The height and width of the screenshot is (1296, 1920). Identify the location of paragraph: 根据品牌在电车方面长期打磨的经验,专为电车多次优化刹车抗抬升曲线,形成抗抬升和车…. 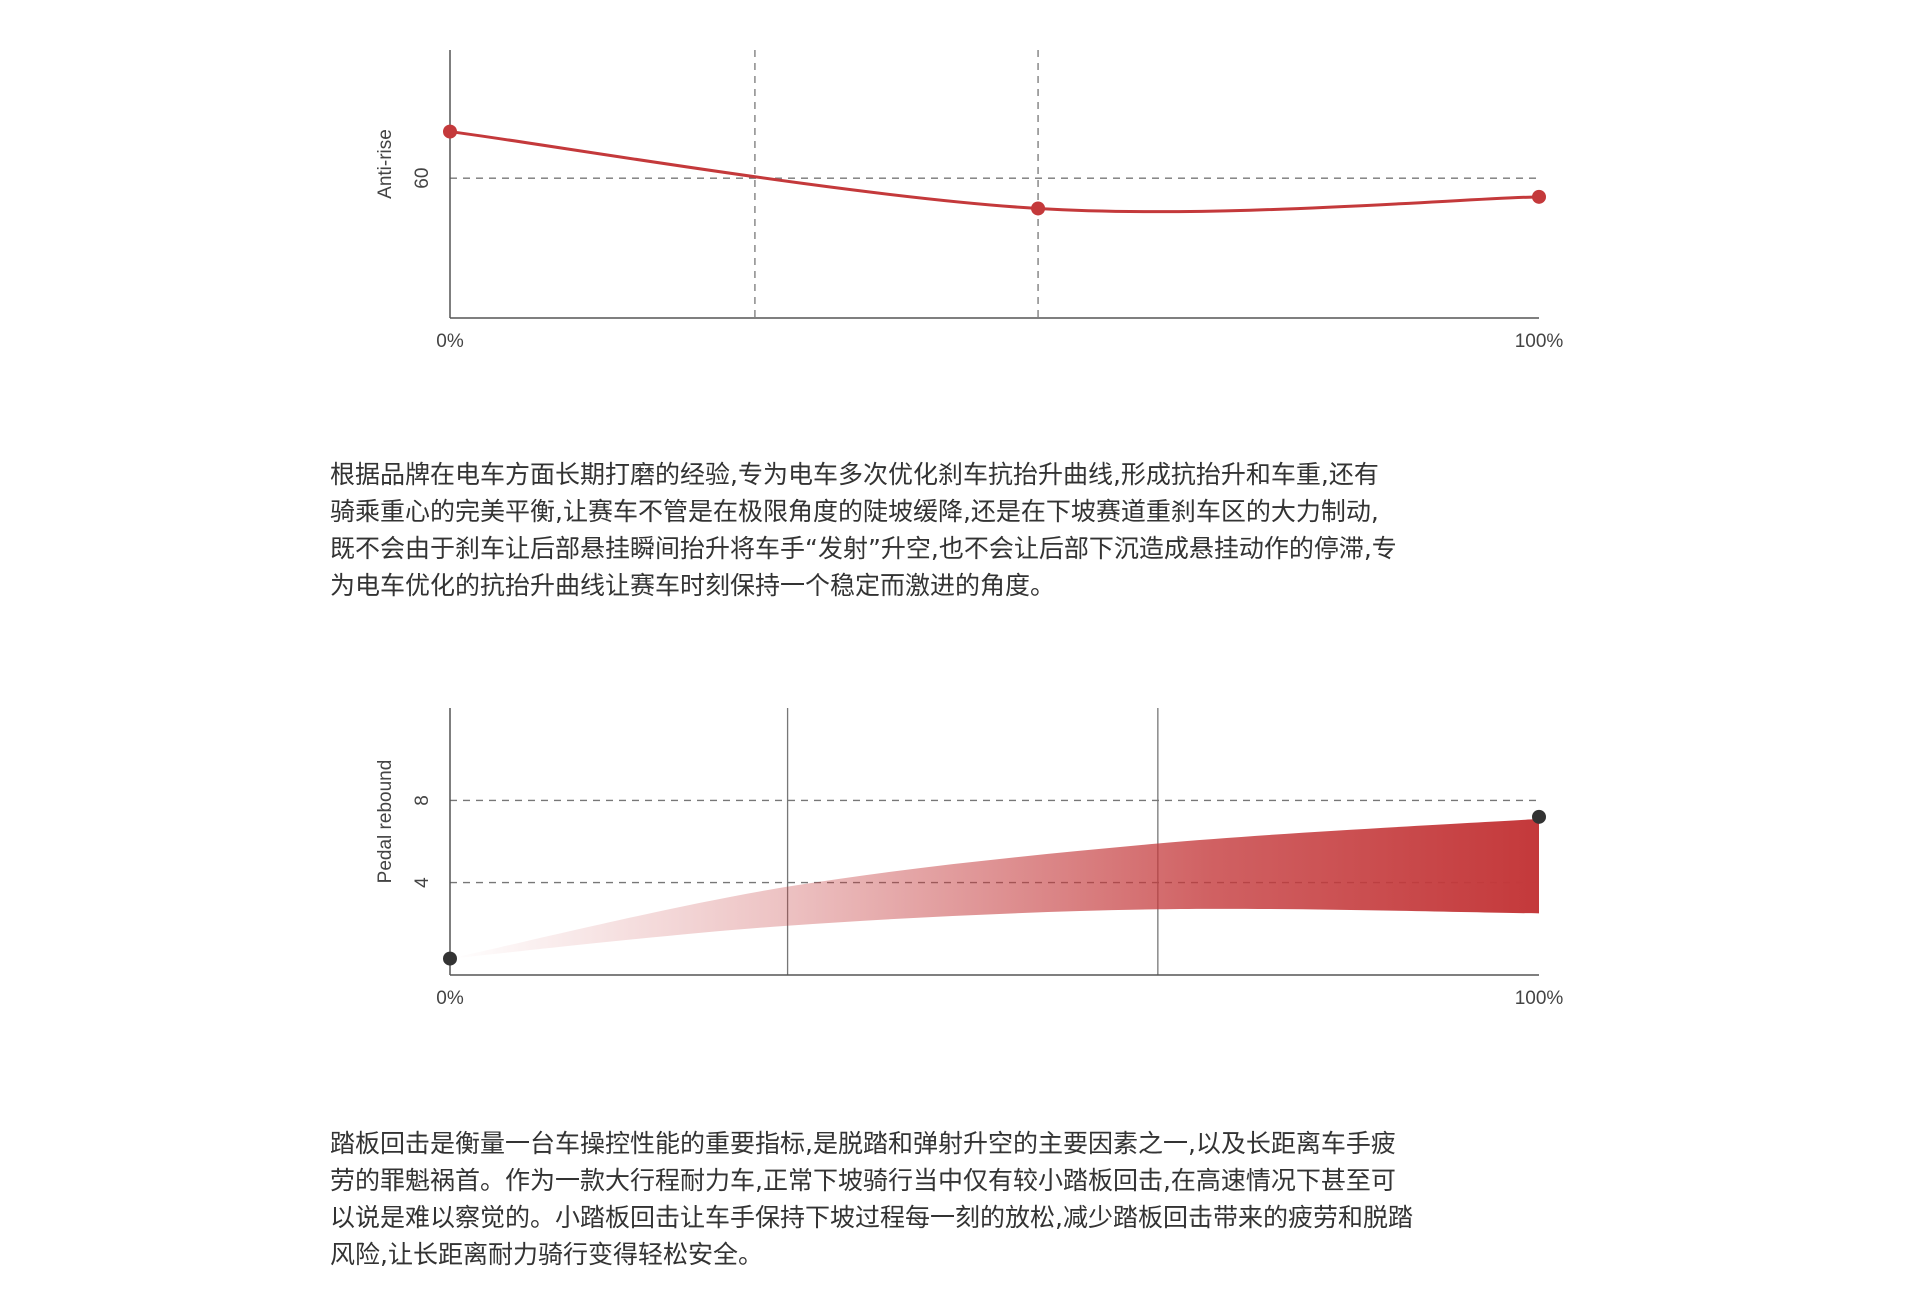
(980, 530).